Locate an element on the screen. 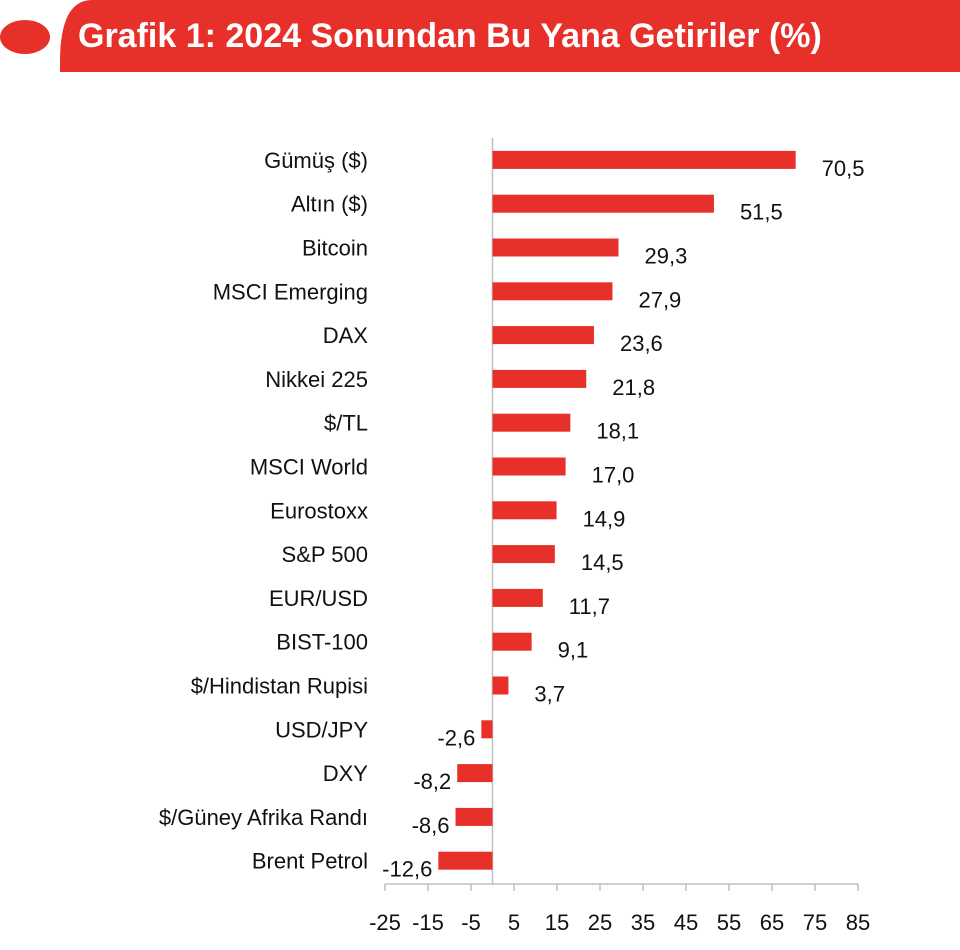 This screenshot has height=950, width=960. category-label: DXY is located at coordinates (346, 773).